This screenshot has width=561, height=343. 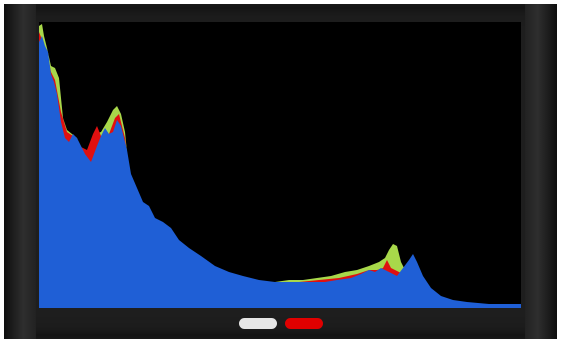 I want to click on bezel-left, so click(x=20, y=171).